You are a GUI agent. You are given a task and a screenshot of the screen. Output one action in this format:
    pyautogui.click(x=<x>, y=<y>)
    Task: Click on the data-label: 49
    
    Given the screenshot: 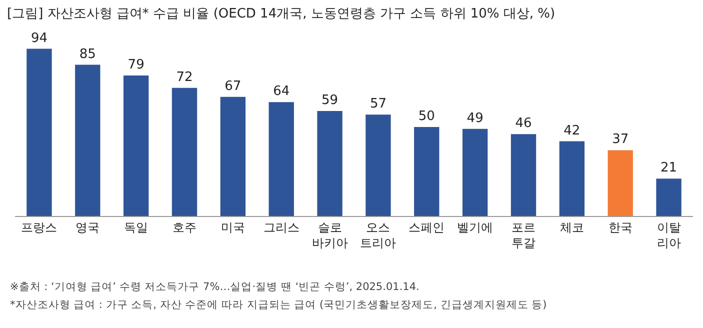 What is the action you would take?
    pyautogui.click(x=475, y=118)
    